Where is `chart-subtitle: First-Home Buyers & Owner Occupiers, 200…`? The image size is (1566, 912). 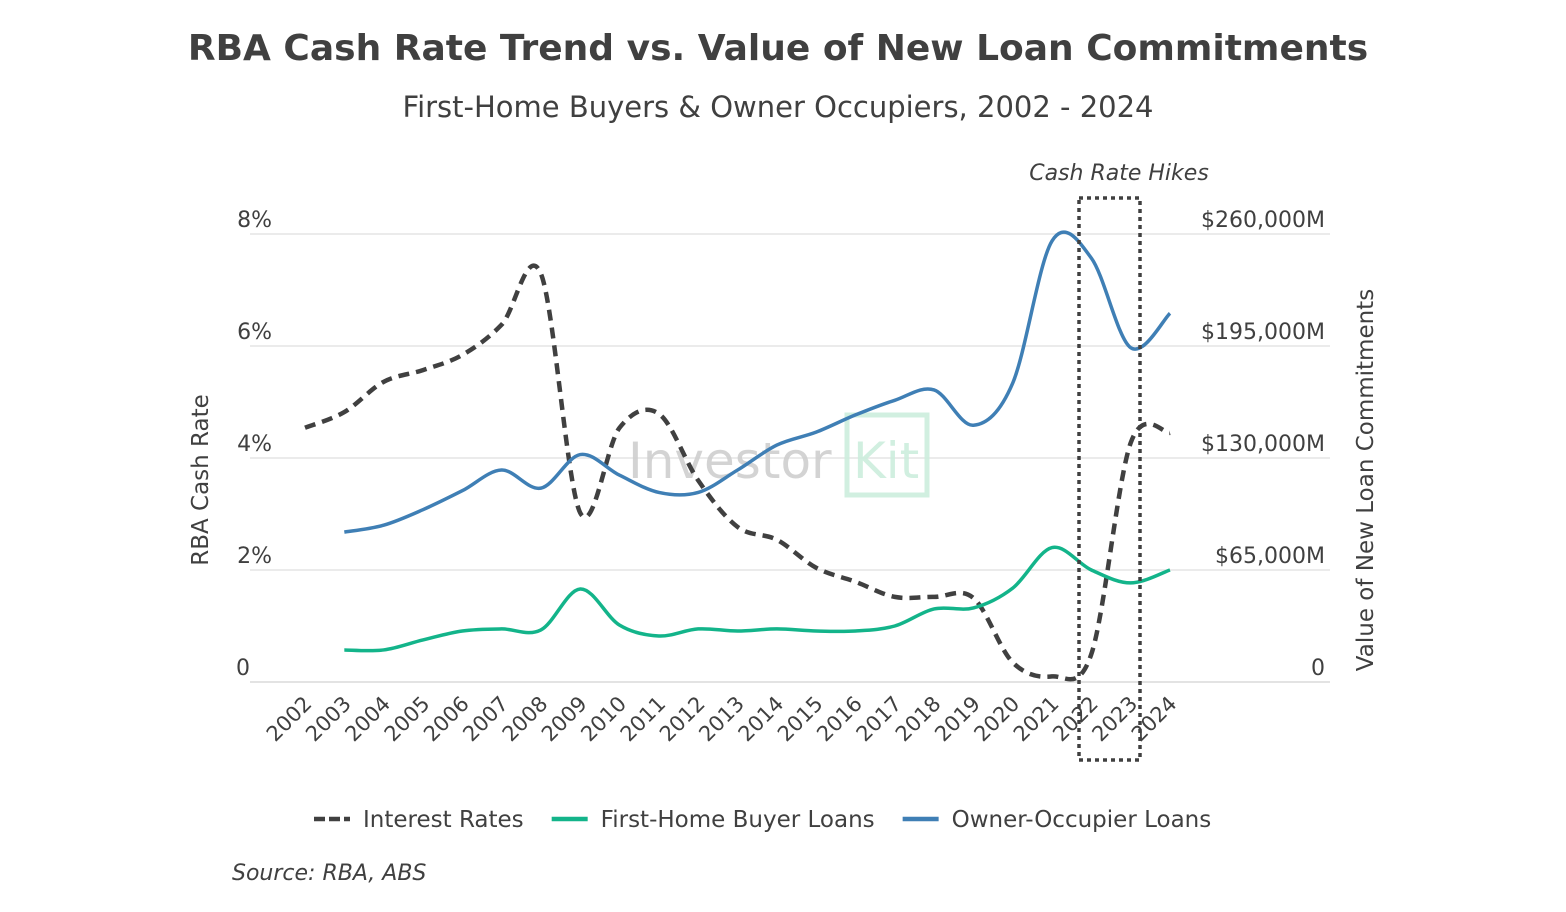 chart-subtitle: First-Home Buyers & Owner Occupiers, 200… is located at coordinates (778, 107).